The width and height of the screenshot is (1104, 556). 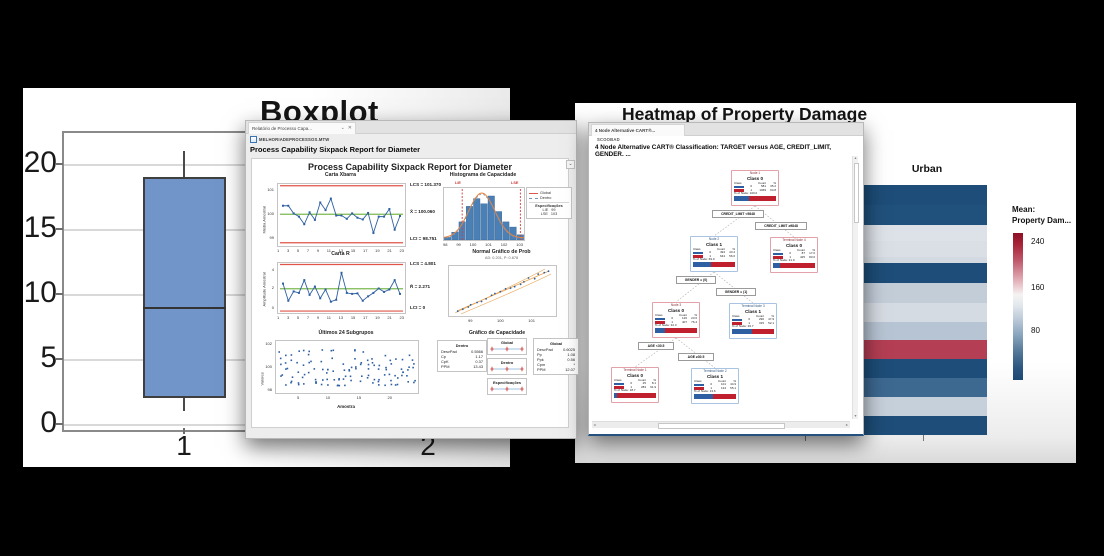 What do you see at coordinates (349, 128) in the screenshot?
I see `tab-close-icon: ✕` at bounding box center [349, 128].